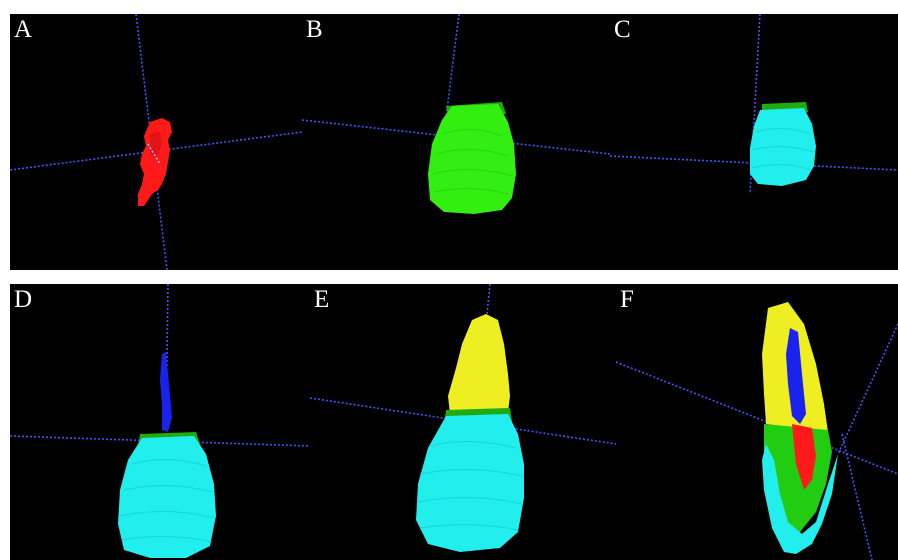  Describe the element at coordinates (622, 29) in the screenshot. I see `panel-label-c: C` at that location.